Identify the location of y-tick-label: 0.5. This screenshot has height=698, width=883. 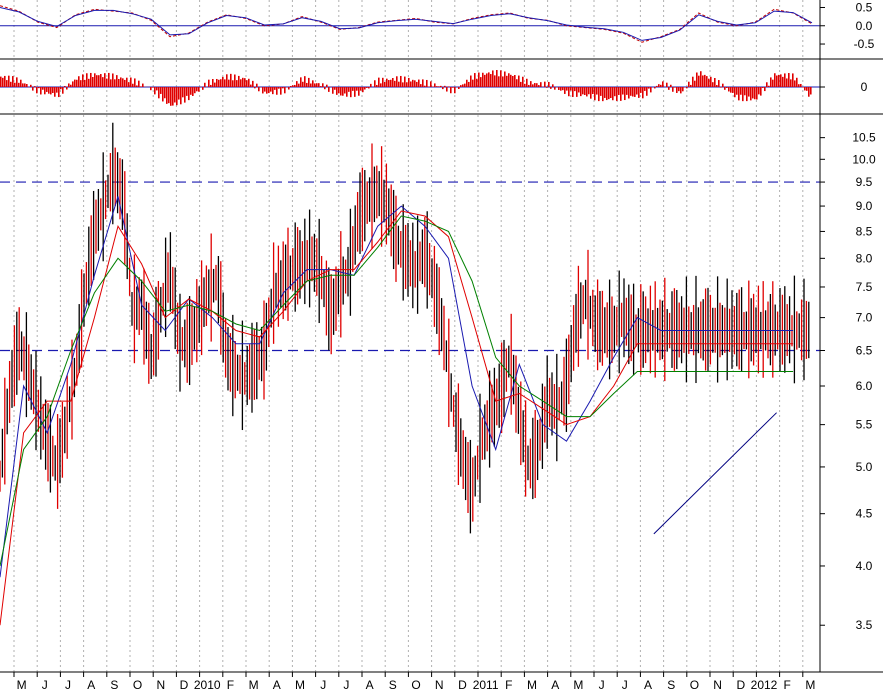
(864, 7).